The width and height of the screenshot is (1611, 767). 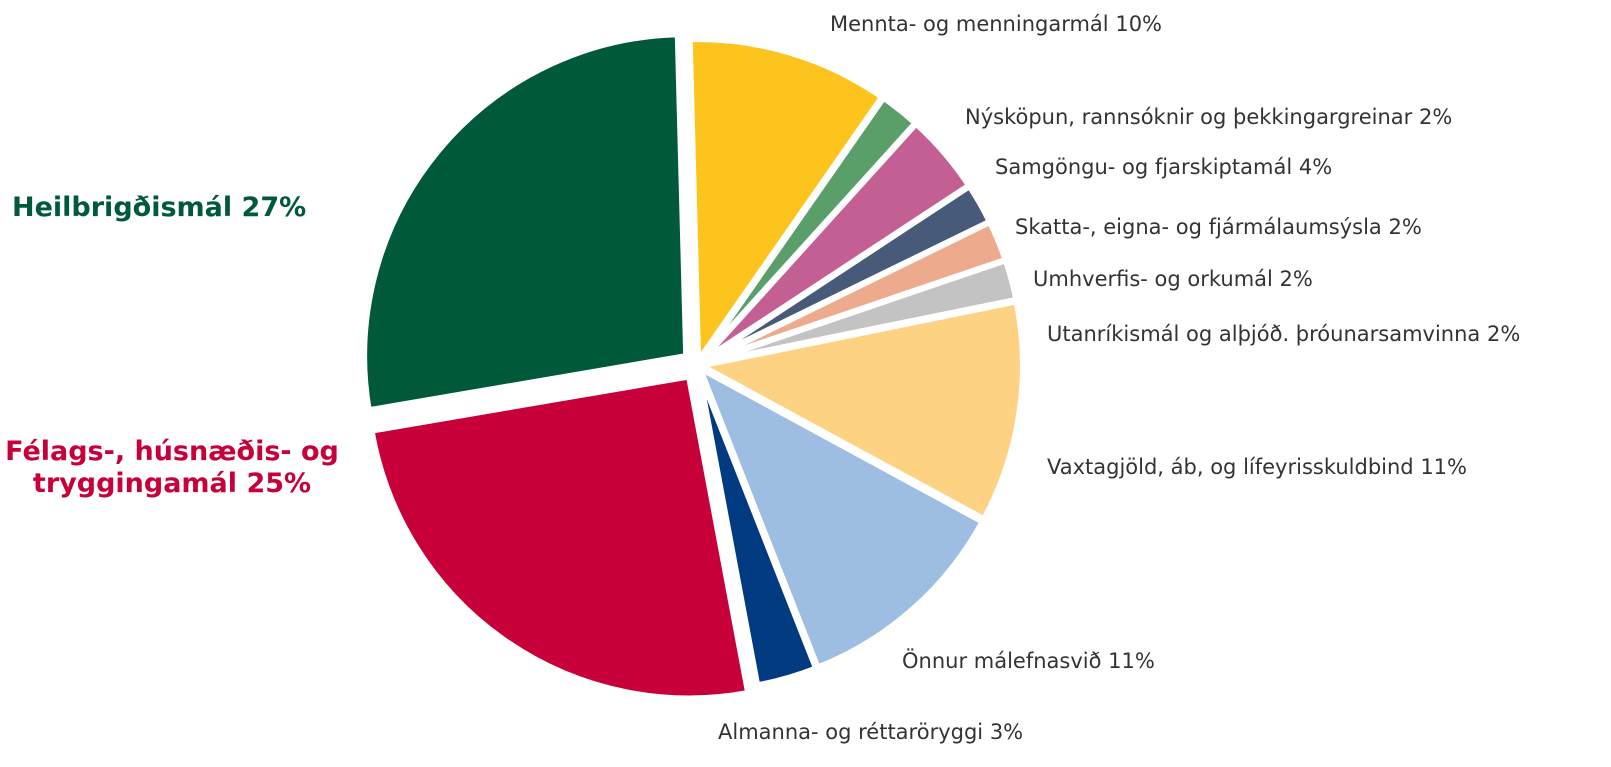 I want to click on slice-label: Heilbrigðismál 27%, so click(x=159, y=207).